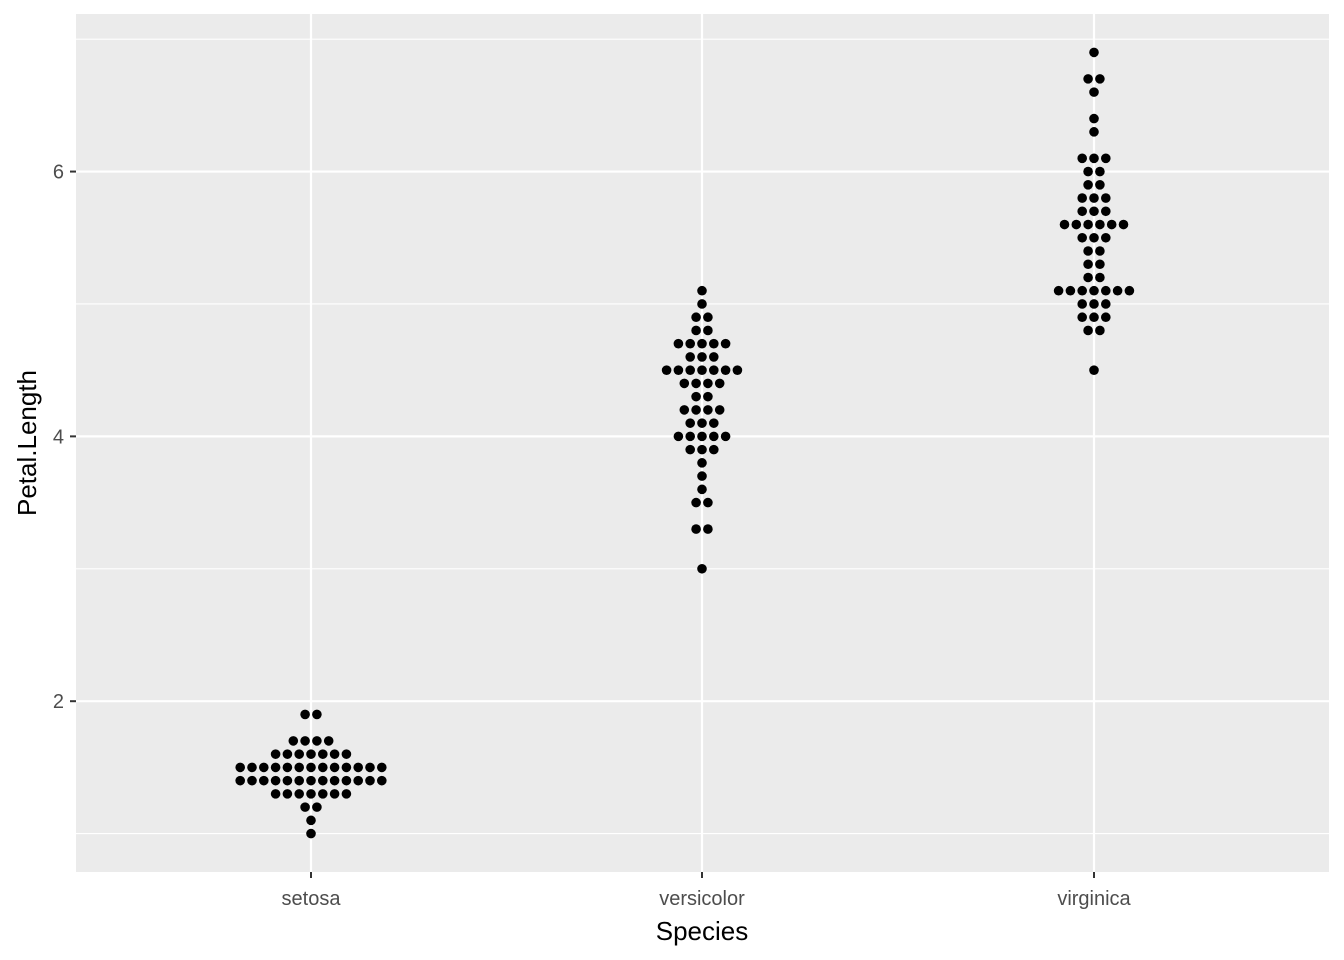 This screenshot has width=1344, height=960. I want to click on x-tick-label: setosa, so click(312, 899).